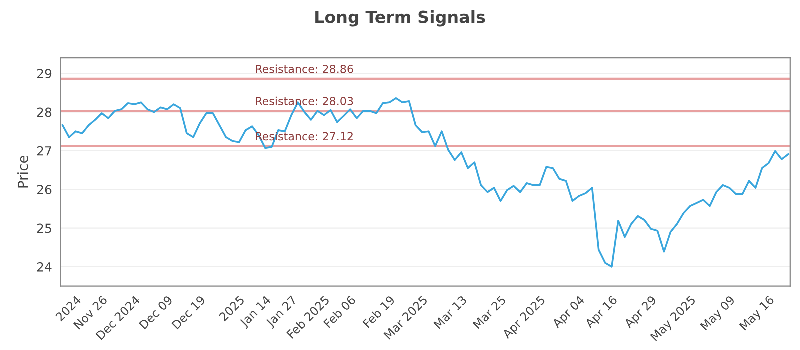 The width and height of the screenshot is (800, 350). I want to click on x-tick-label: Apr 04, so click(569, 312).